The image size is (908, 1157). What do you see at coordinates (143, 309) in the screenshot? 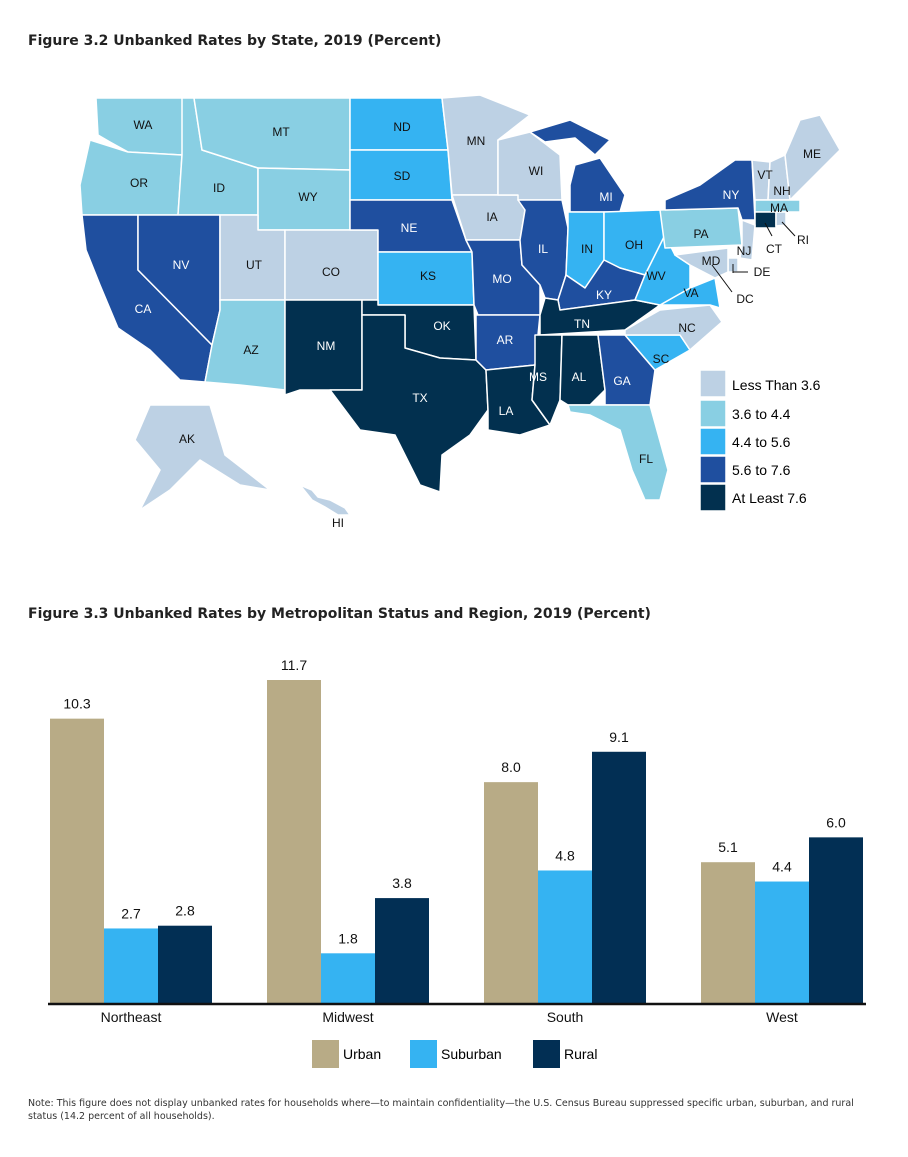
I see `state-label-ca: CA` at bounding box center [143, 309].